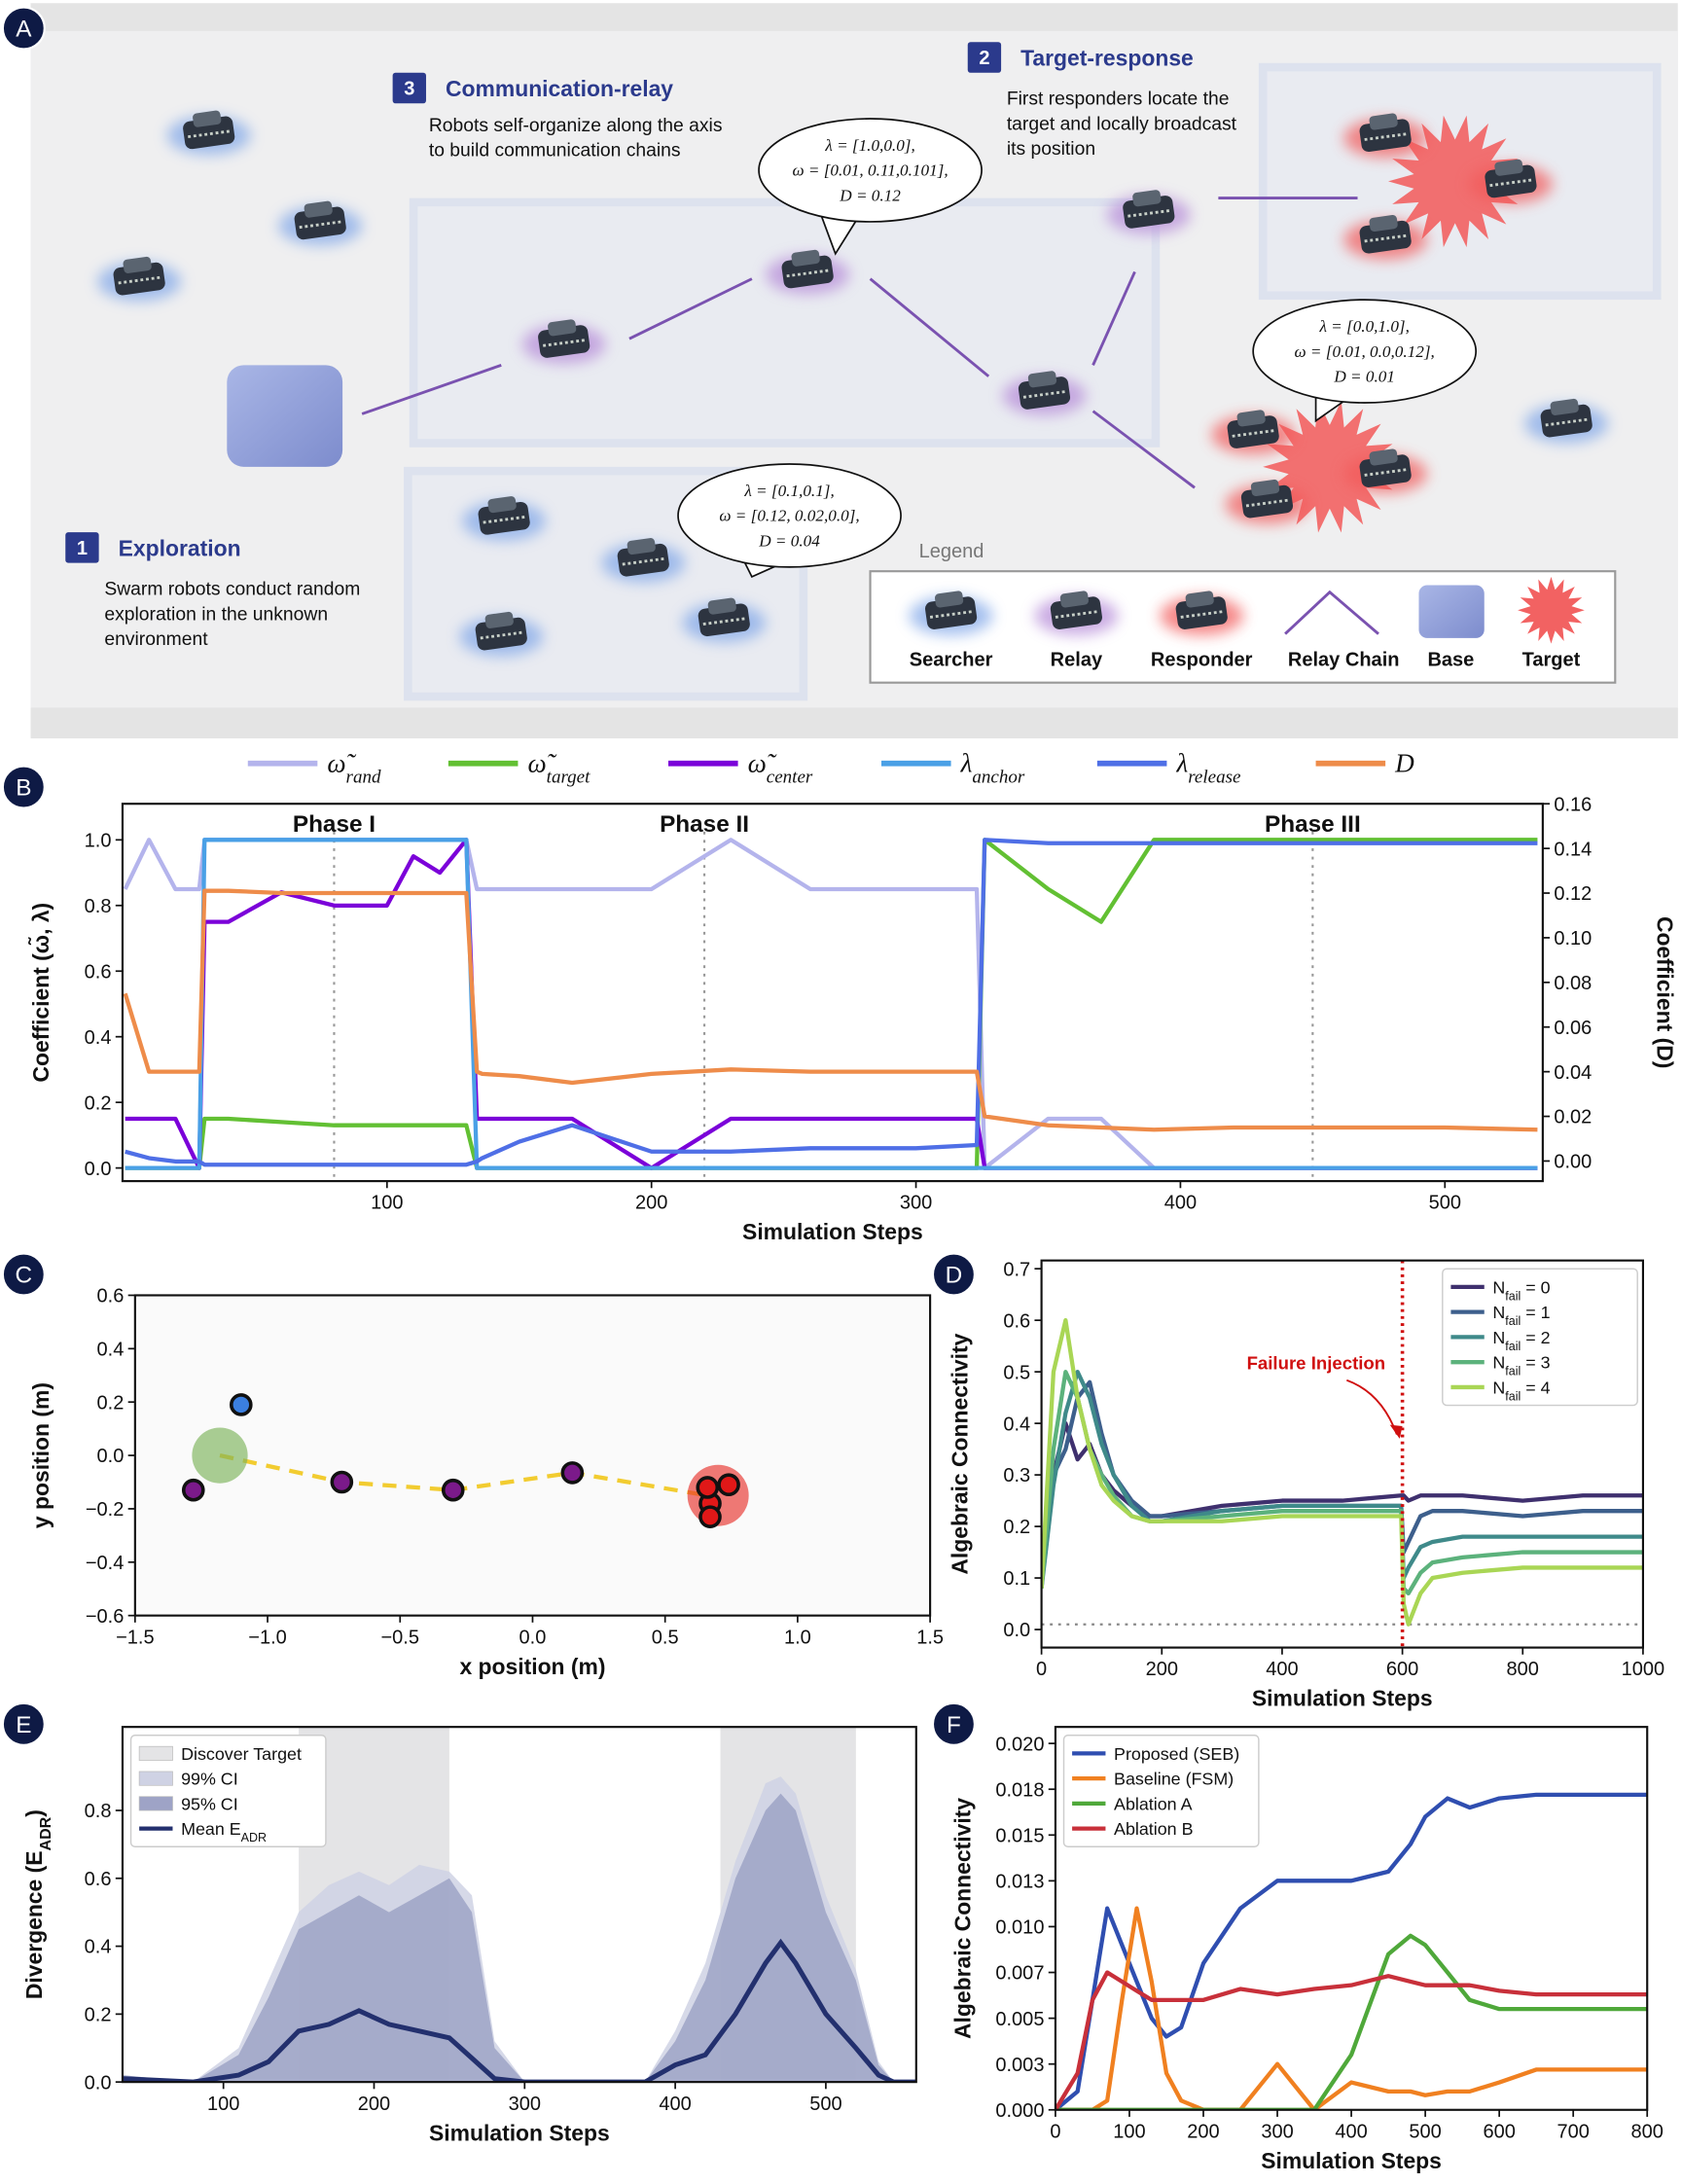  What do you see at coordinates (963, 1918) in the screenshot?
I see `y-axis-label: Algebraic Connectivity` at bounding box center [963, 1918].